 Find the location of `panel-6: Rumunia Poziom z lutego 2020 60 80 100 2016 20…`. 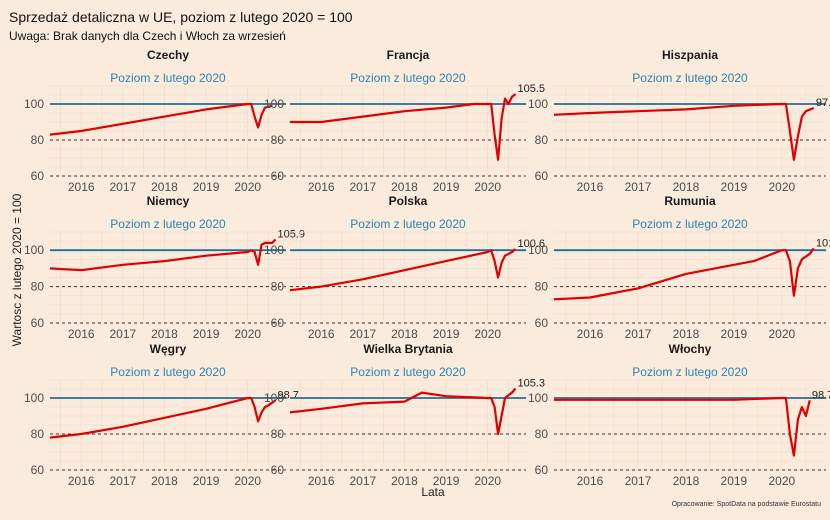

panel-6: Rumunia Poziom z lutego 2020 60 80 100 2016 20… is located at coordinates (679, 267).